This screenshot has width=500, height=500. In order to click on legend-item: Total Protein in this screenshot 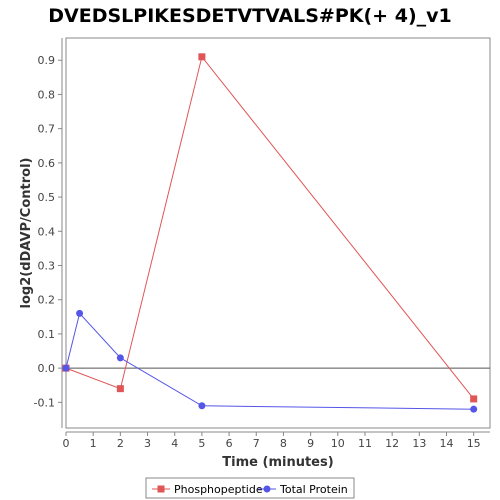, I will do `click(303, 489)`.